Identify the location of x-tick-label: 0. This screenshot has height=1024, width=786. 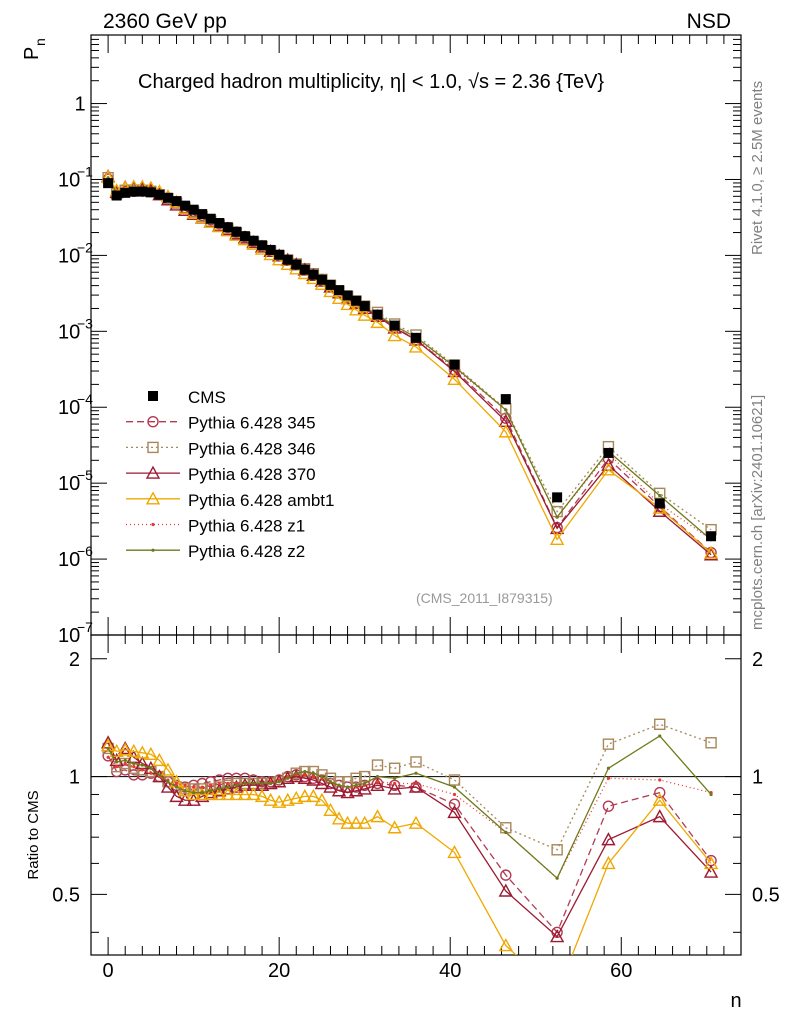
(108, 971).